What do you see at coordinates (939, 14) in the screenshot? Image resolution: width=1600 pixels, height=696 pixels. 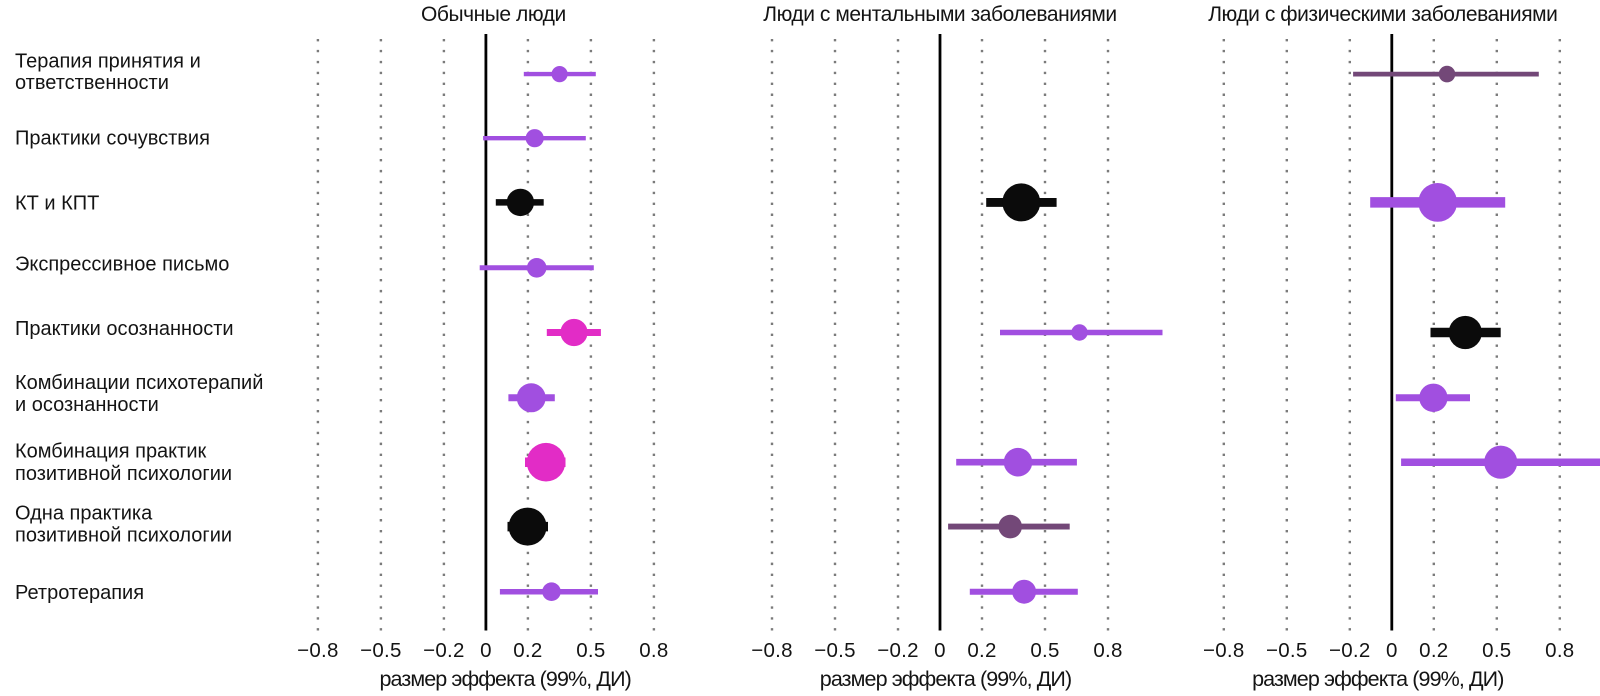 I see `svg-text:Люди с ментальными заболевания: Люди с ментальными заболеваниями` at bounding box center [939, 14].